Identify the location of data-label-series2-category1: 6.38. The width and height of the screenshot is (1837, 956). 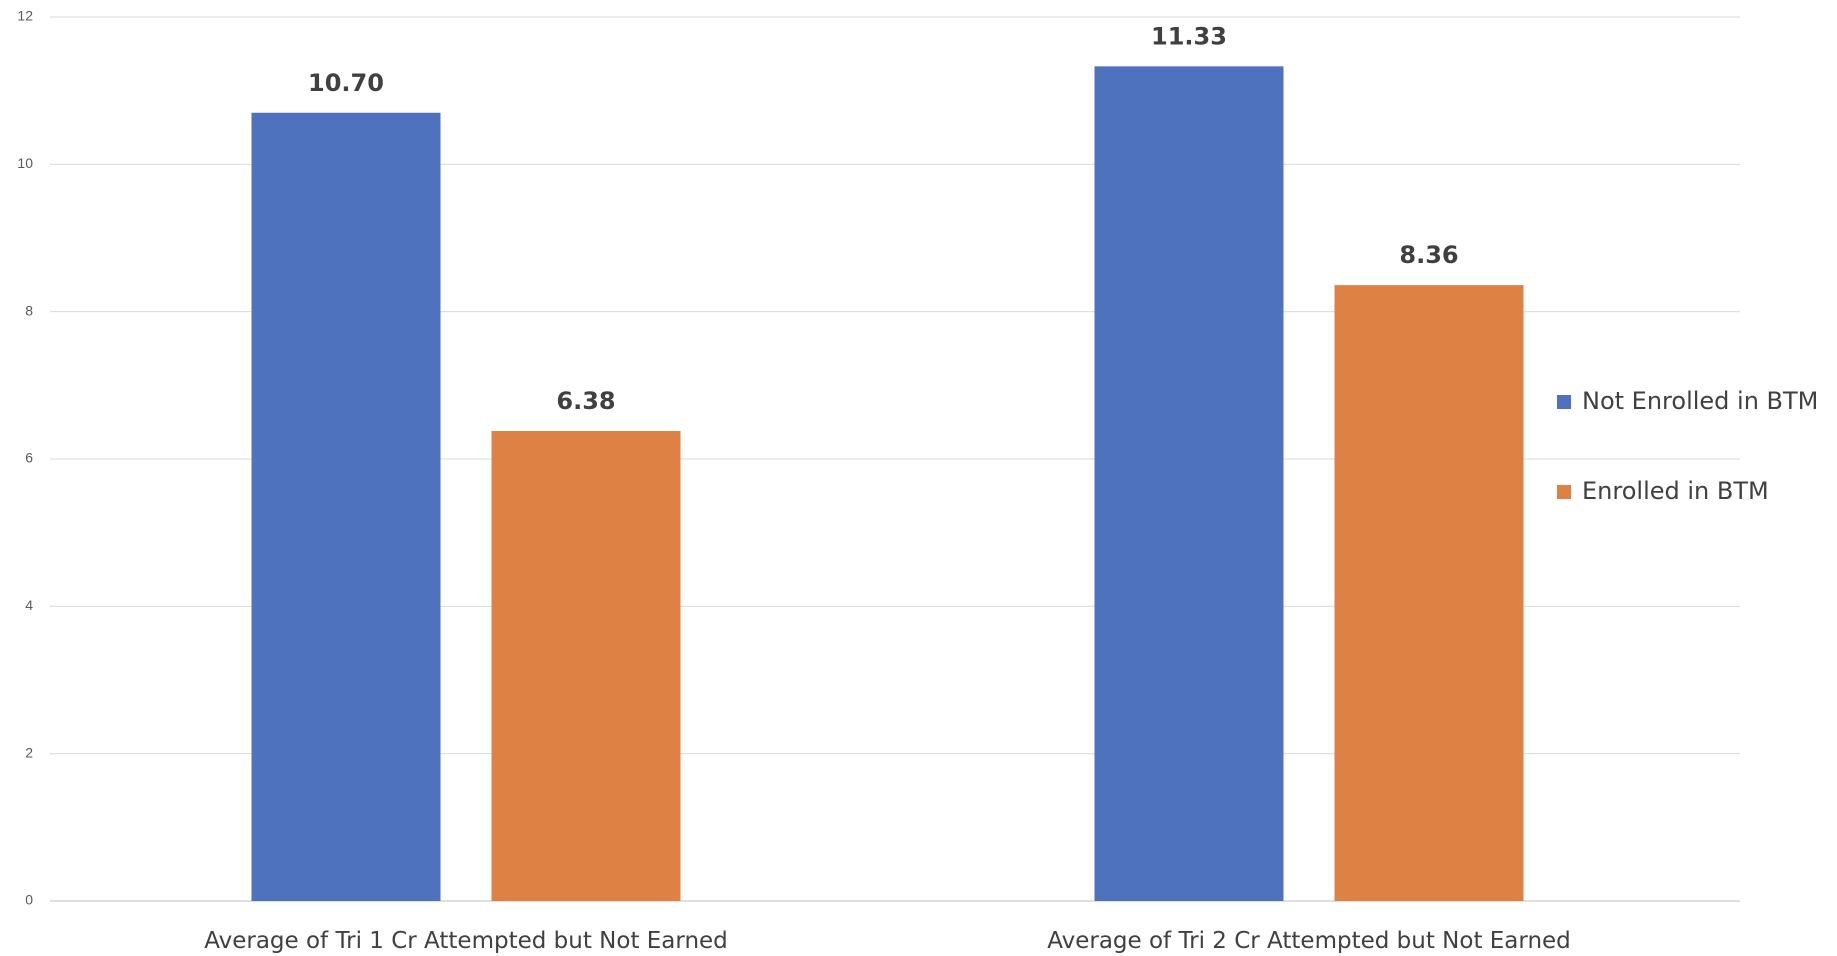
(585, 401).